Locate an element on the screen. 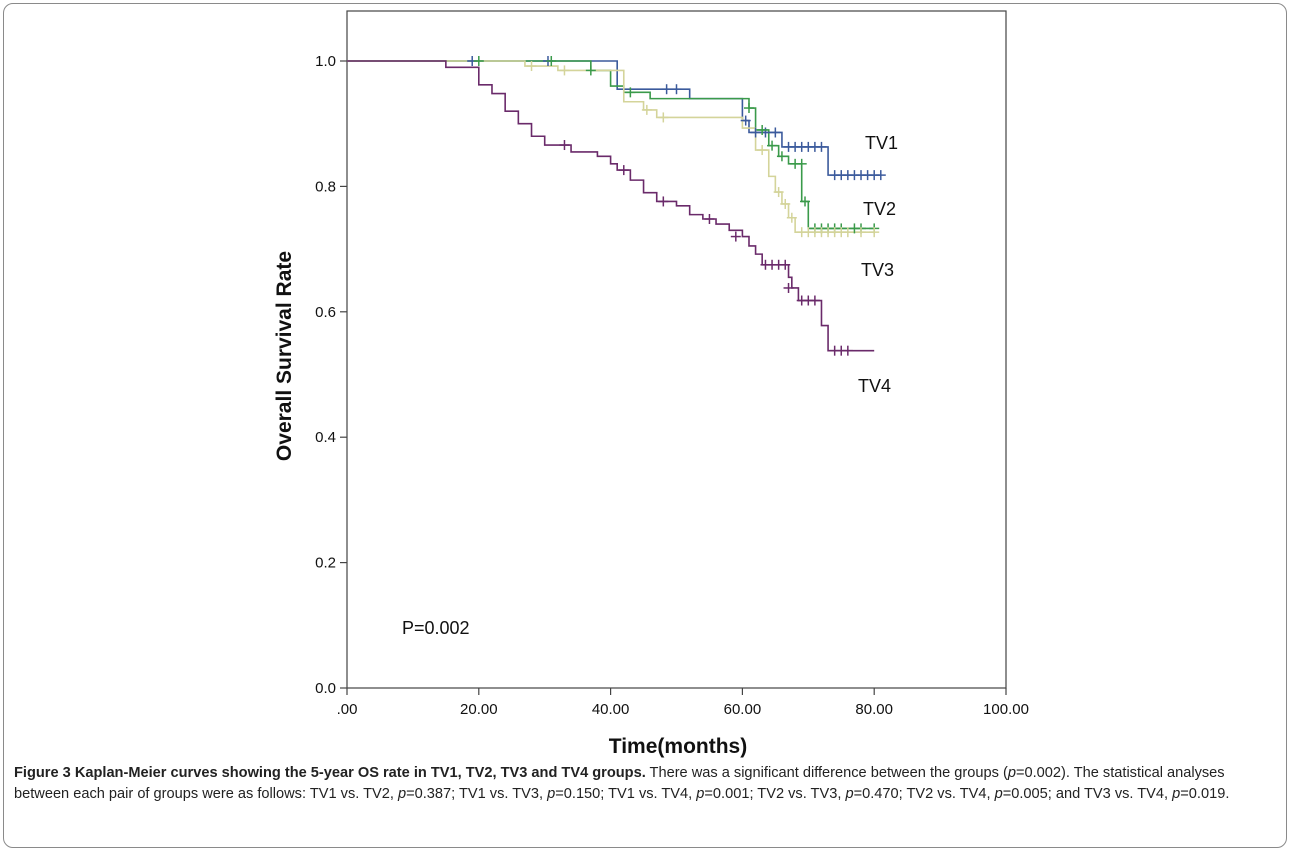 The image size is (1292, 853). series-label-tv1: TV1 is located at coordinates (881, 143).